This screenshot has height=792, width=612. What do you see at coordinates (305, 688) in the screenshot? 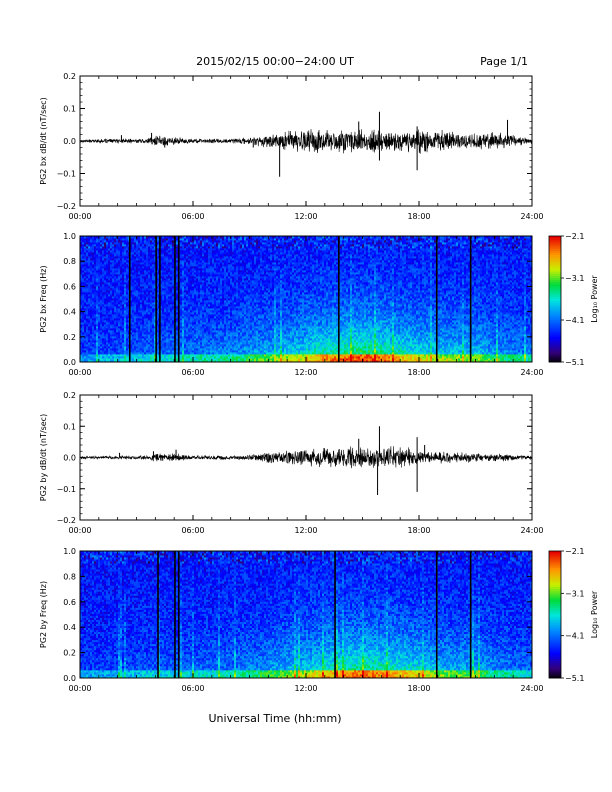
I see `x-tick-label: 12:00` at bounding box center [305, 688].